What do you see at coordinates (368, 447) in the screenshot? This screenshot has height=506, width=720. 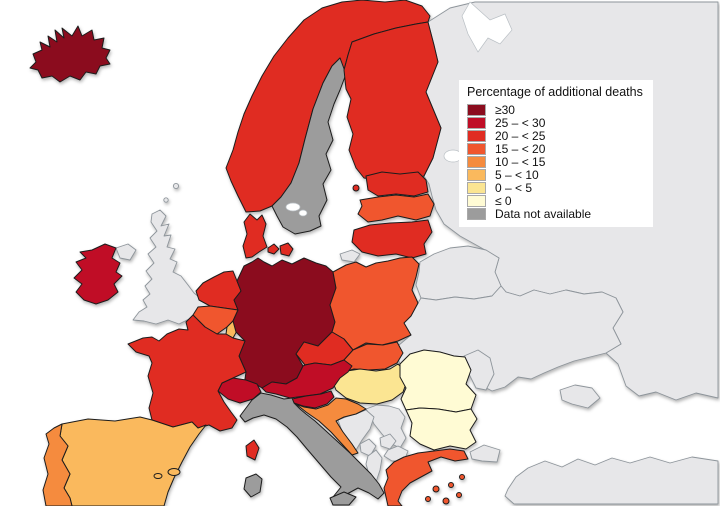 I see `country-montenegro` at bounding box center [368, 447].